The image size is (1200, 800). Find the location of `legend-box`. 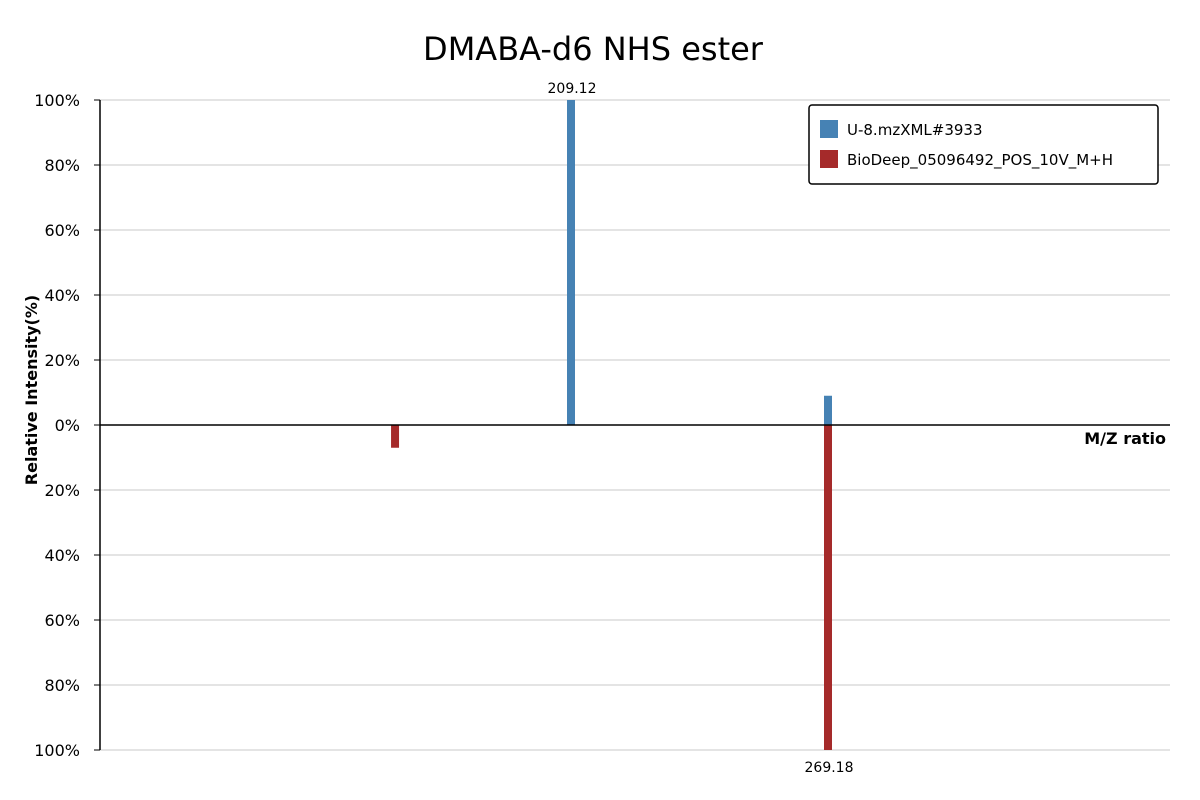

legend-box is located at coordinates (983, 144).